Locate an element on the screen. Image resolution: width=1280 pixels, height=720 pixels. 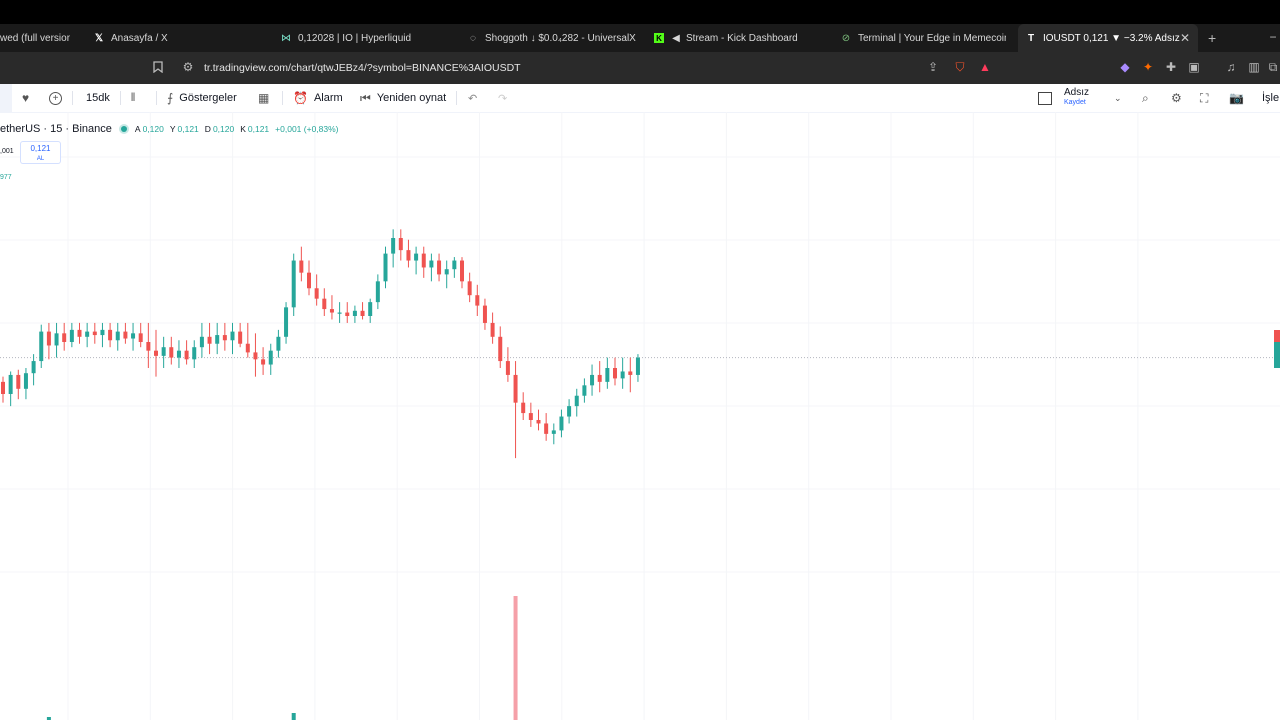
replay-button: ⏮ Yeniden oynat is located at coordinates (403, 98).